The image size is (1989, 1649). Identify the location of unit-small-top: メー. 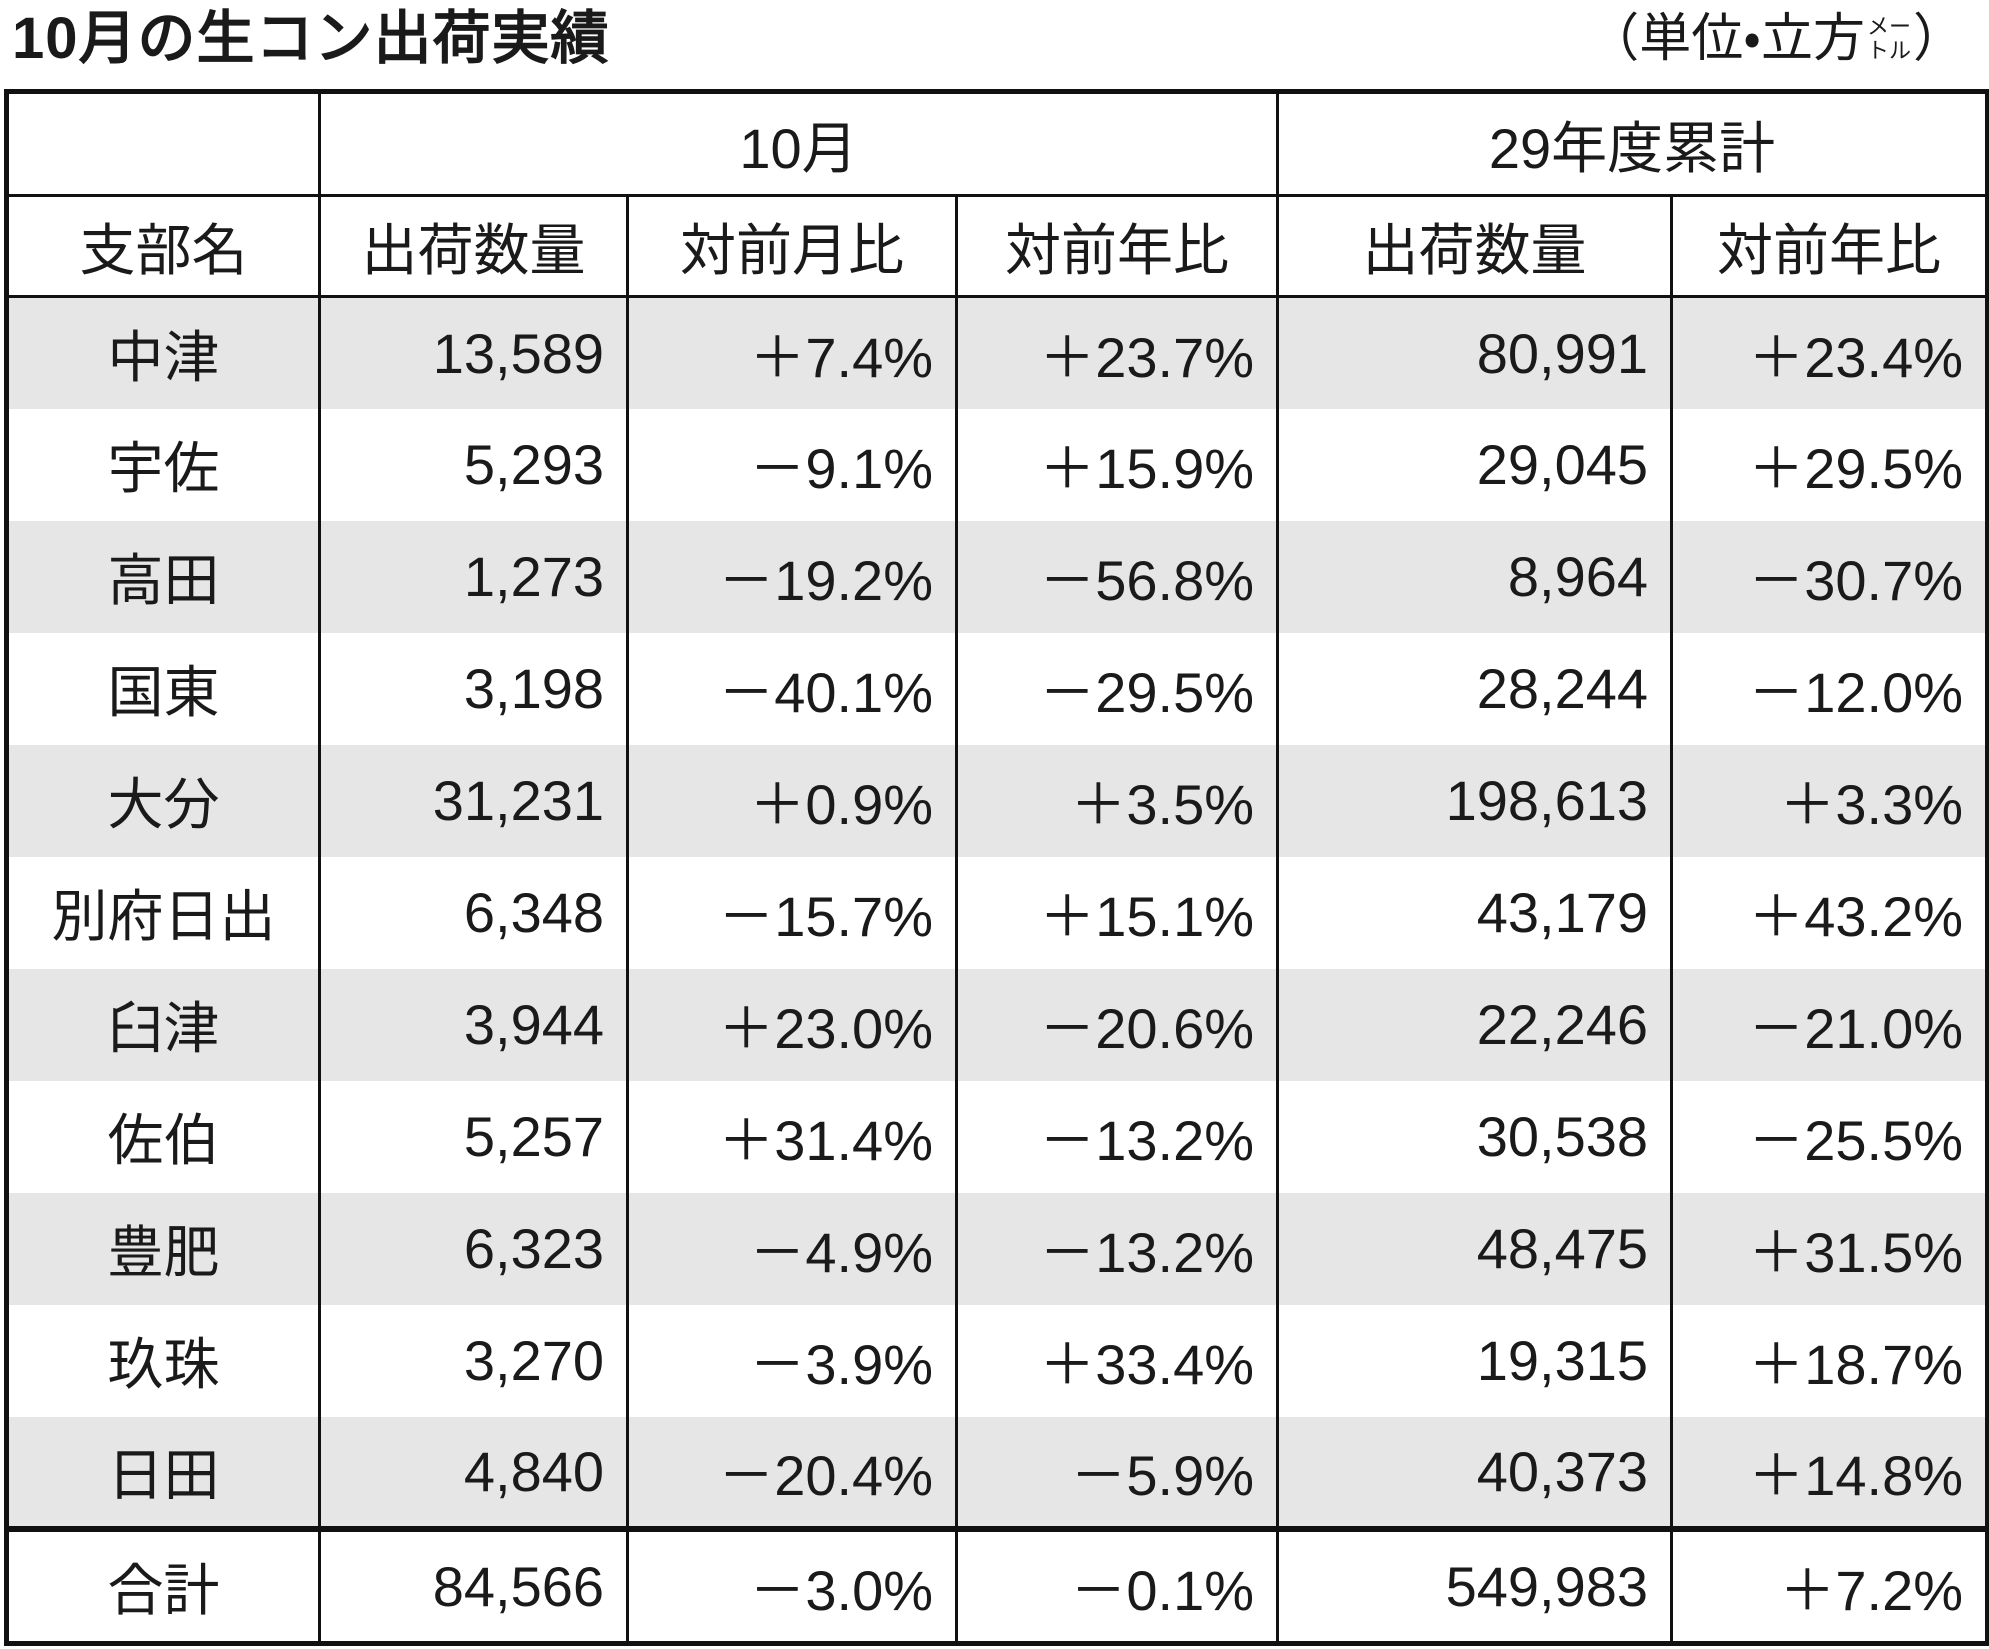
(1888, 26).